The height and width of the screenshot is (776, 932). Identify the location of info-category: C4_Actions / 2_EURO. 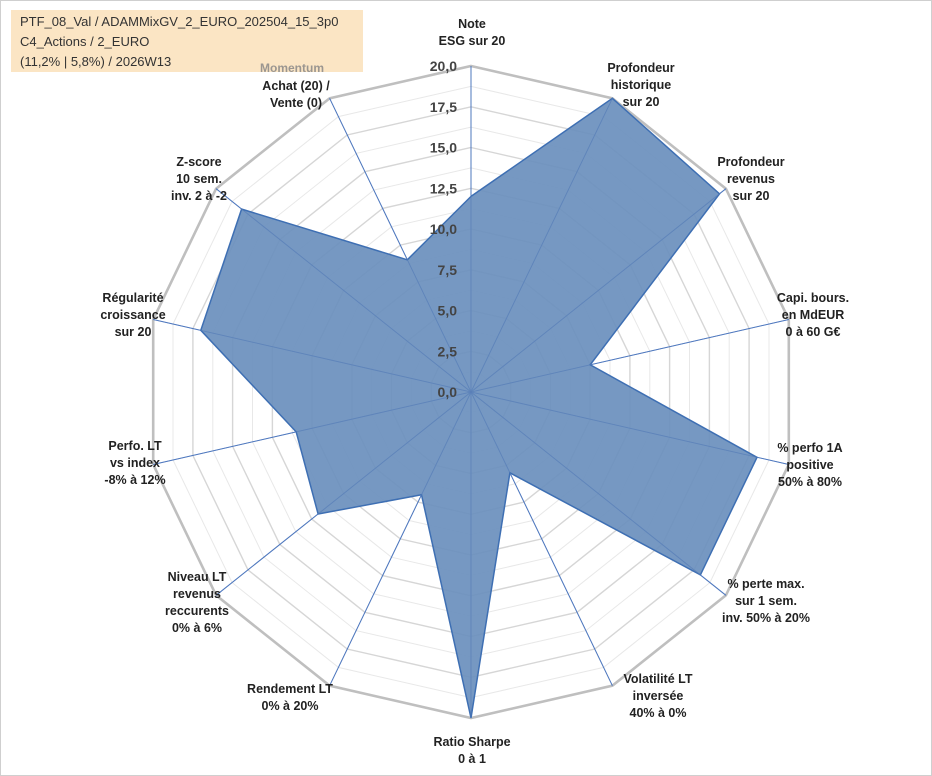
(85, 41).